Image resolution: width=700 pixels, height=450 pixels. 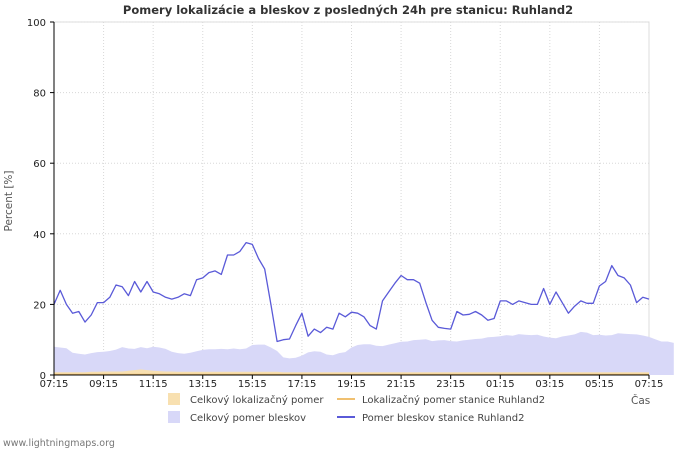 What do you see at coordinates (39, 235) in the screenshot?
I see `y-tick-label: 40` at bounding box center [39, 235].